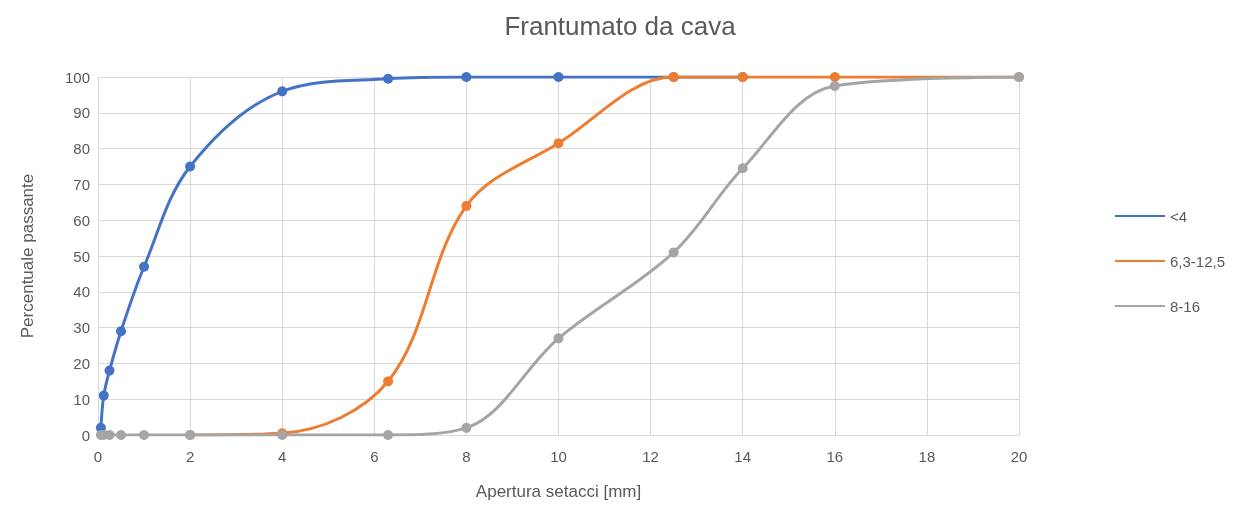 This screenshot has width=1240, height=522. I want to click on x-tick-label: 2, so click(190, 456).